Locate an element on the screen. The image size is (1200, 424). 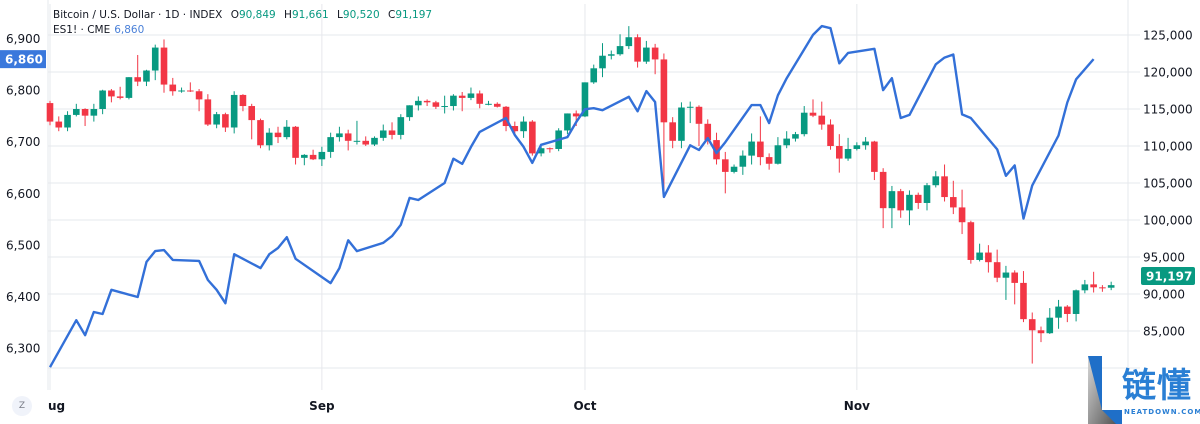
left-axis-tick-label: 6,700 is located at coordinates (23, 142).